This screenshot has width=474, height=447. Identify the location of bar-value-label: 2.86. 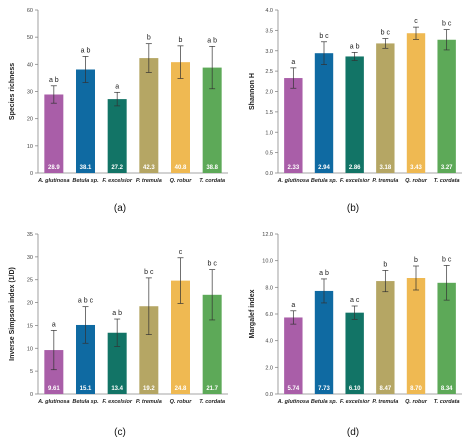
(355, 168).